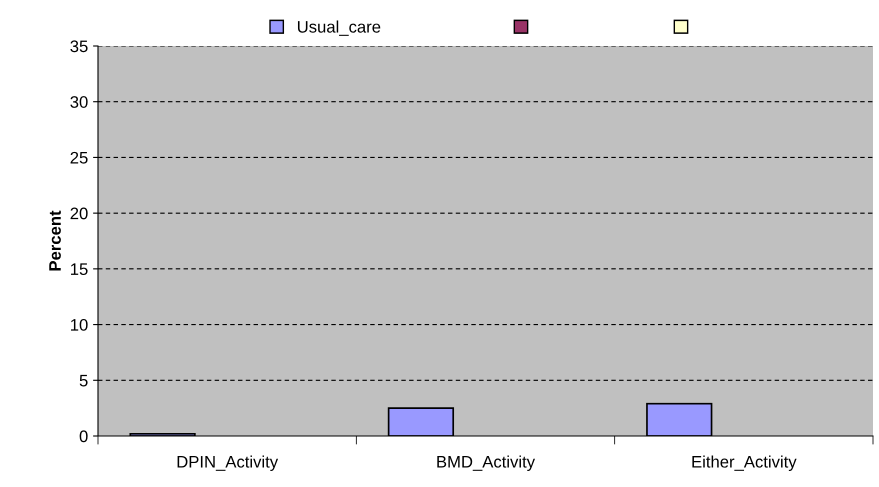 The image size is (879, 487). Describe the element at coordinates (84, 436) in the screenshot. I see `y-tick-label: 0` at that location.